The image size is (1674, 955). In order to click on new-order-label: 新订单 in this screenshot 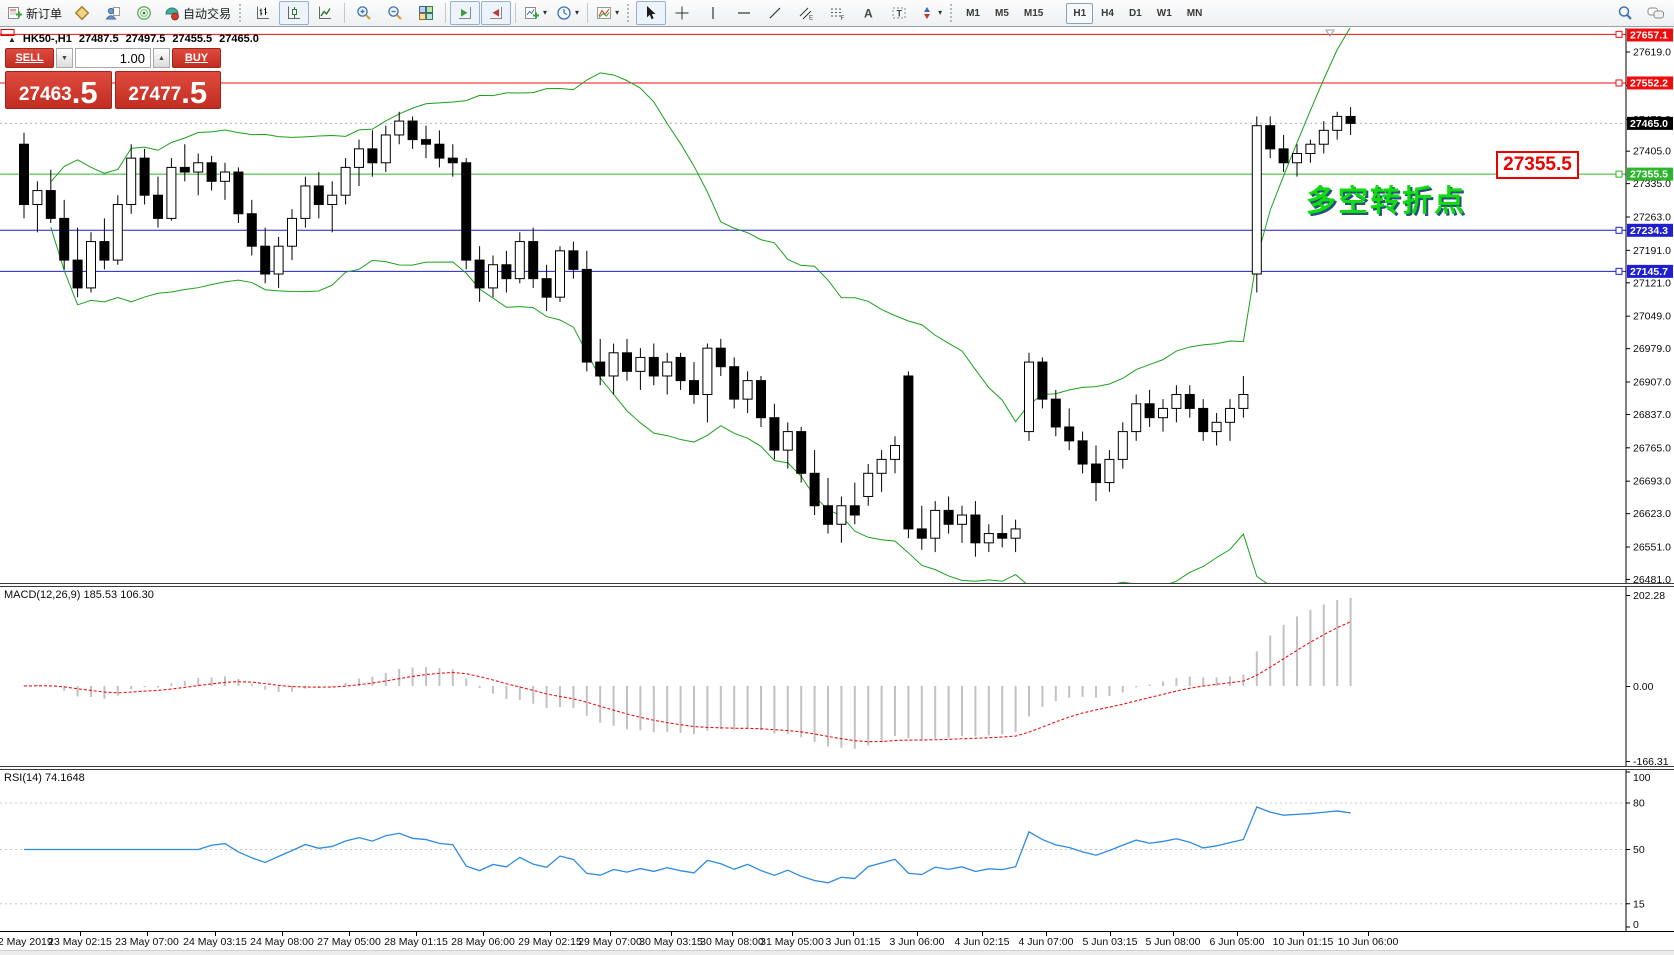, I will do `click(44, 13)`.